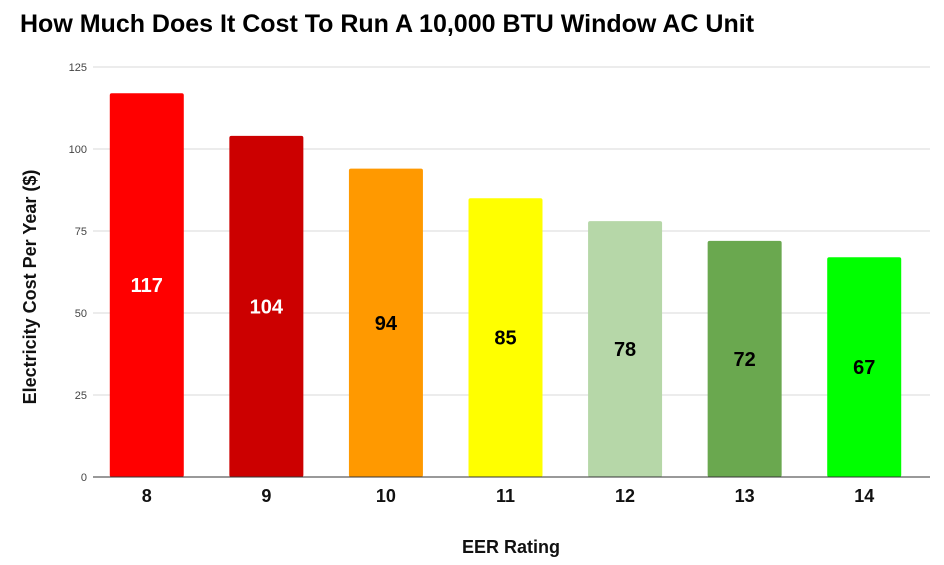  I want to click on bar-data-label: 78, so click(625, 350).